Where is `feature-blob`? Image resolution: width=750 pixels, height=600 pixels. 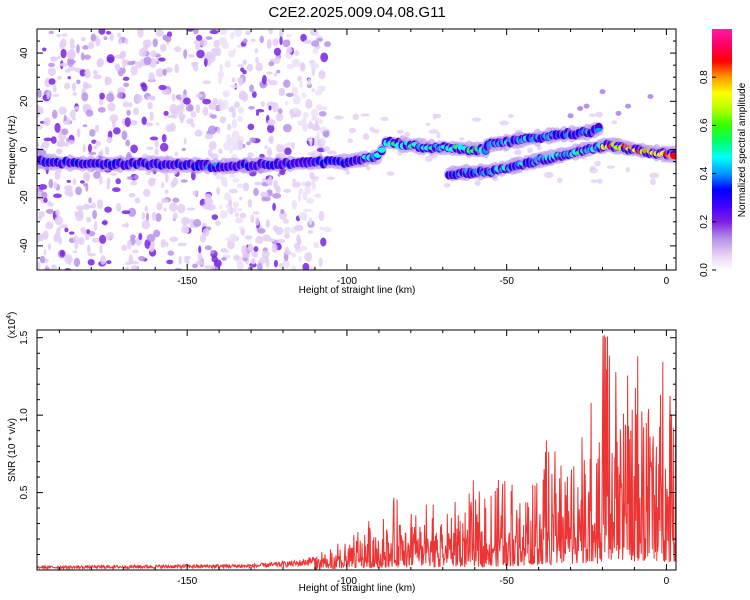 feature-blob is located at coordinates (580, 109).